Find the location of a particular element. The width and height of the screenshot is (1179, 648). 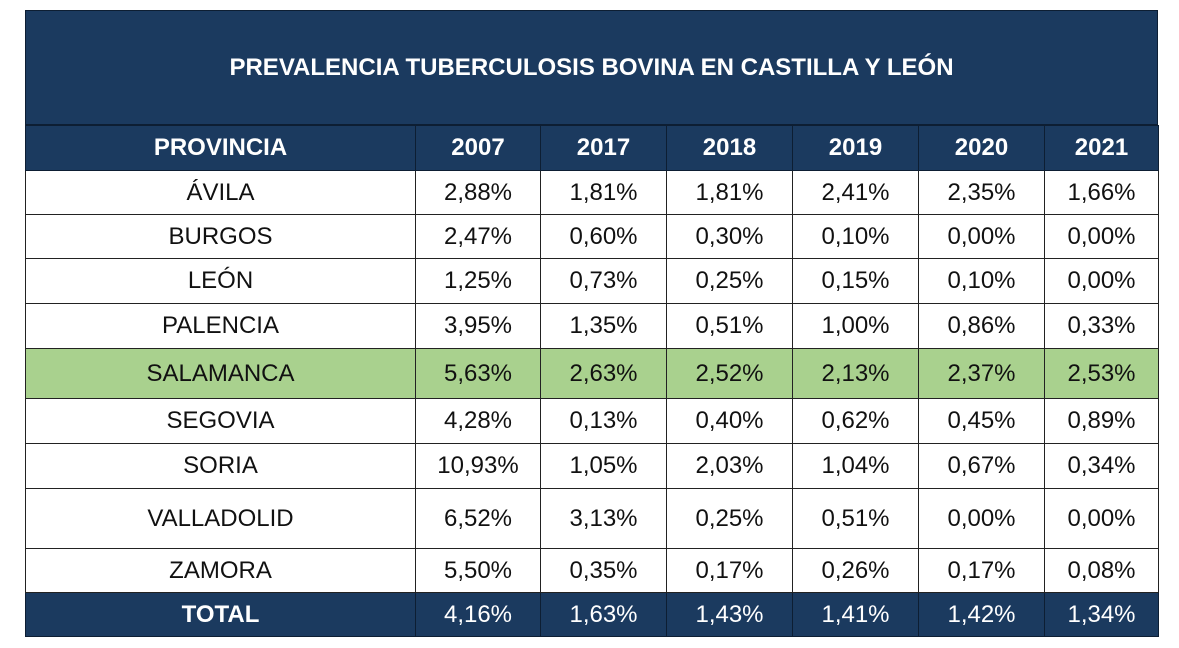

value-cell: 2,41% is located at coordinates (855, 192).